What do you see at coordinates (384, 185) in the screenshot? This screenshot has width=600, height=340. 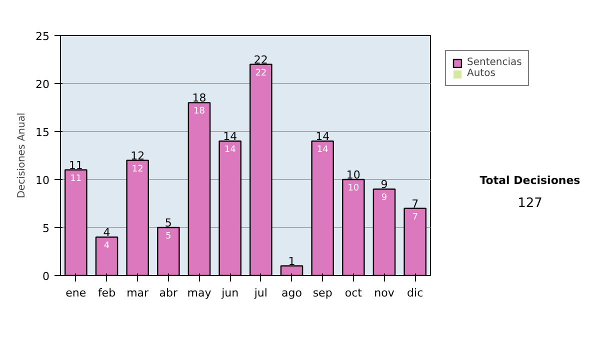 I see `total-label: 9` at bounding box center [384, 185].